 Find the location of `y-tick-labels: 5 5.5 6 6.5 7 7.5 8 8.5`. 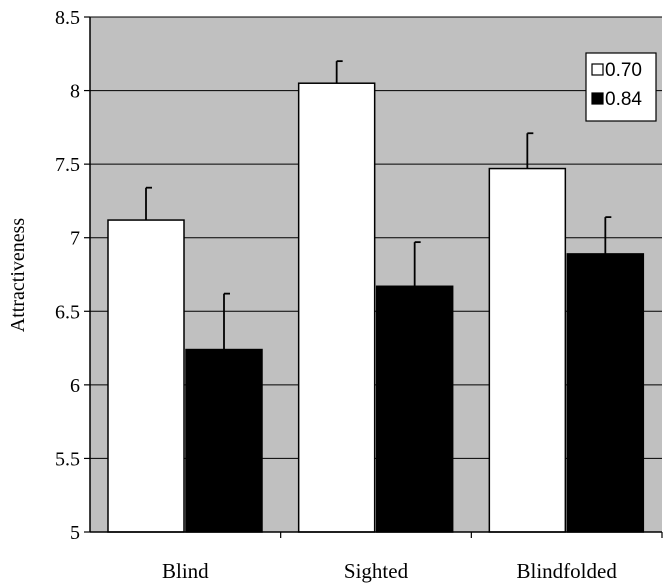

y-tick-labels: 5 5.5 6 6.5 7 7.5 8 8.5 is located at coordinates (67, 275).